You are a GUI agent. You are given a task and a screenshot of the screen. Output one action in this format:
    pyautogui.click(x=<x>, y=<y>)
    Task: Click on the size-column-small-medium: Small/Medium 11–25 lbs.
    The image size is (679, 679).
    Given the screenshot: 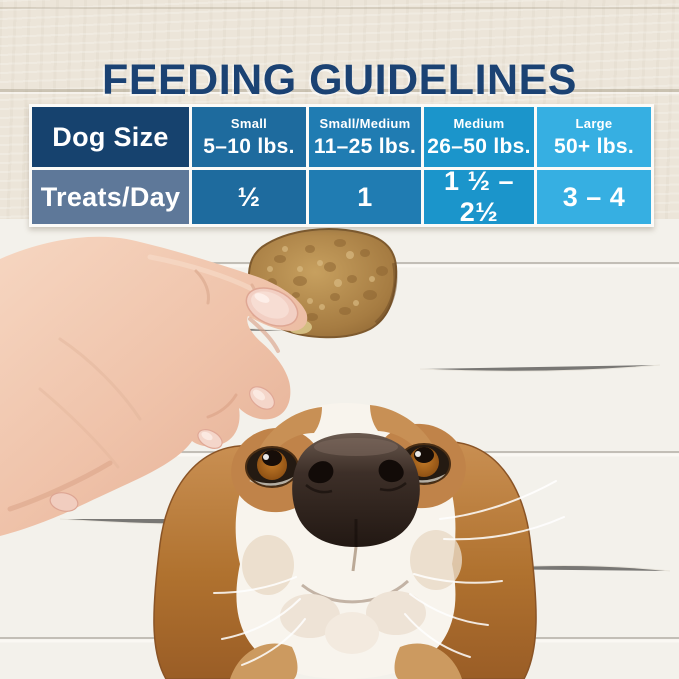 What is the action you would take?
    pyautogui.click(x=365, y=137)
    